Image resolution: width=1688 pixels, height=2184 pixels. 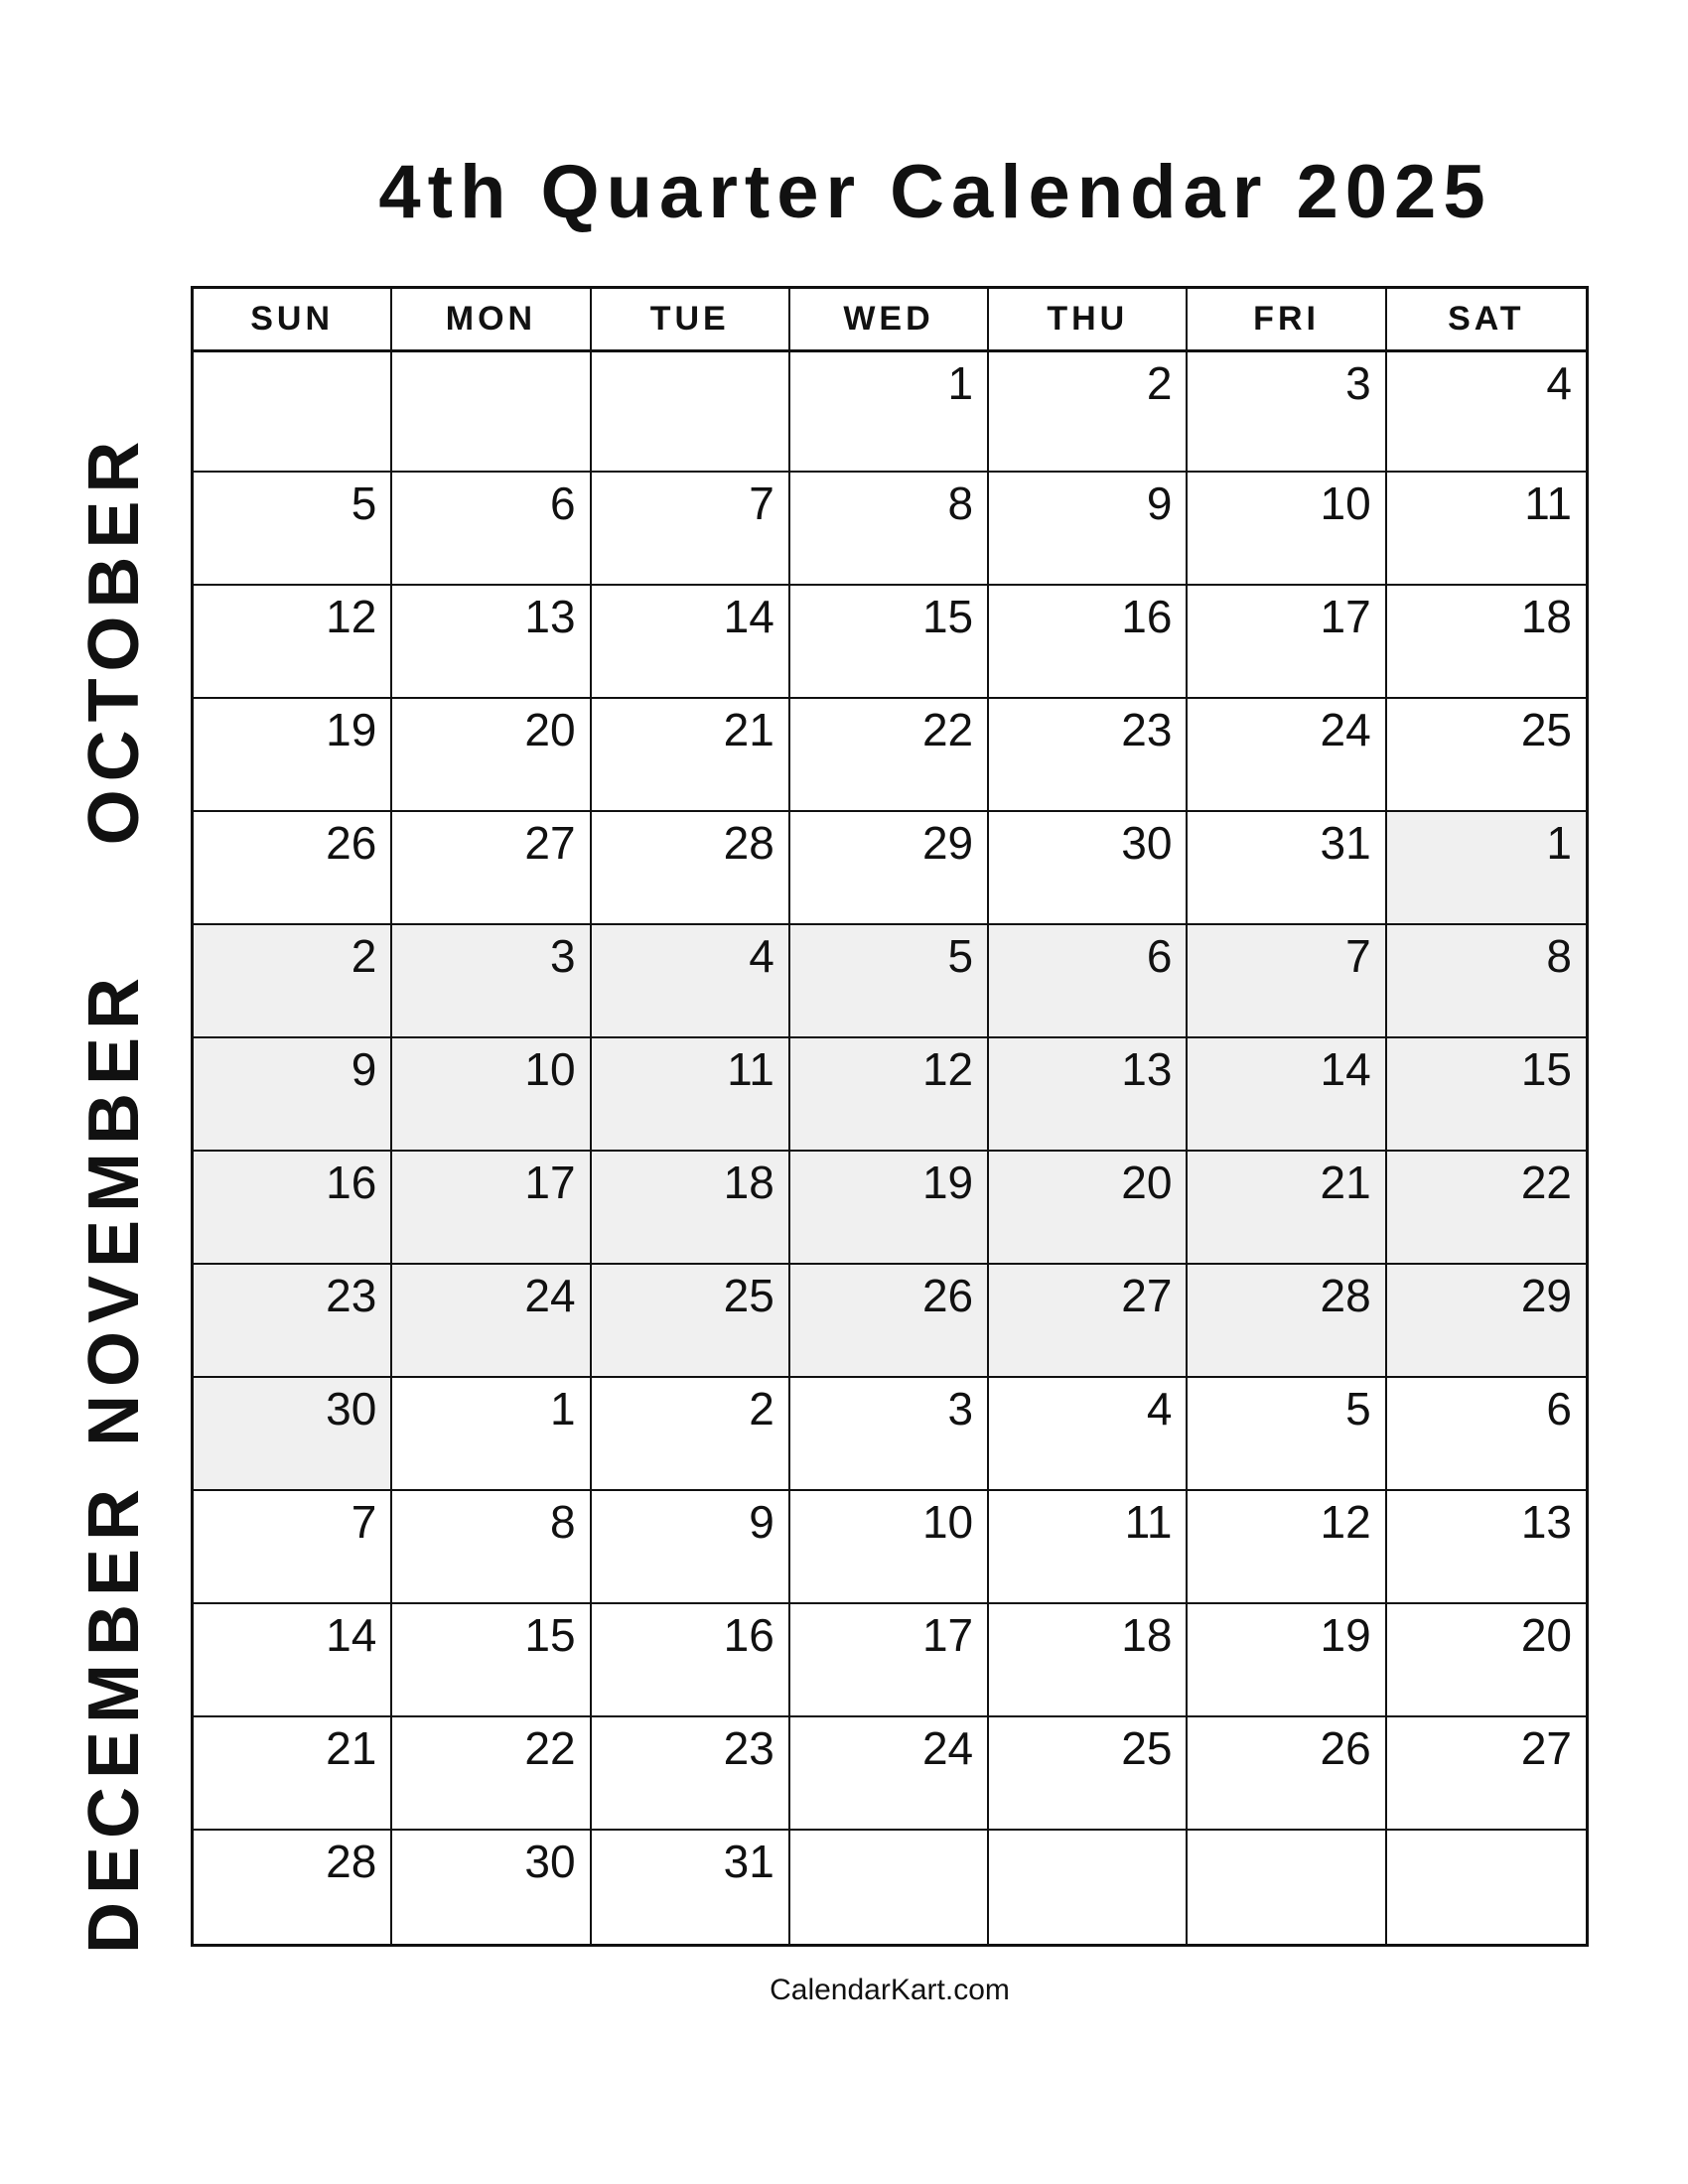 I want to click on weekday-header: TUE, so click(x=690, y=320).